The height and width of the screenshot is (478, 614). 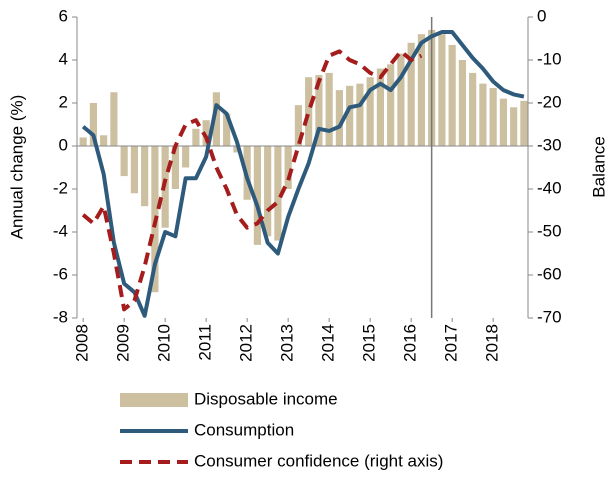 I want to click on x-tick-label: 2012, so click(x=246, y=343).